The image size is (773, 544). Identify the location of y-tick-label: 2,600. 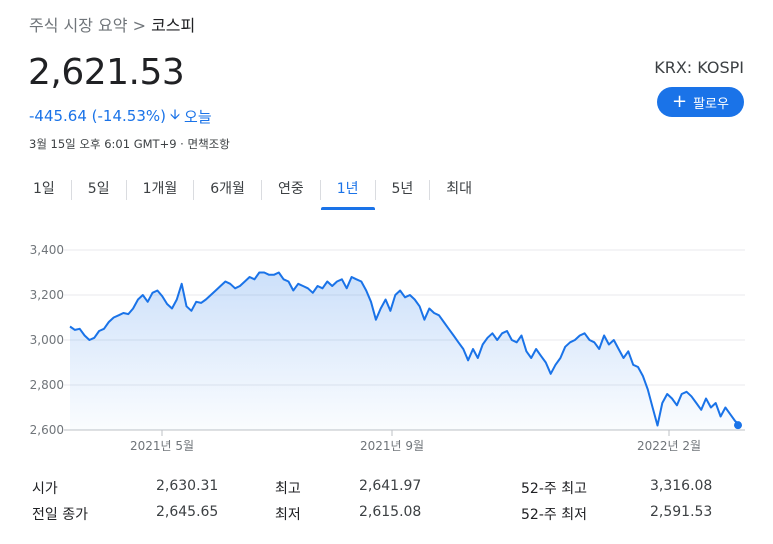
(47, 430).